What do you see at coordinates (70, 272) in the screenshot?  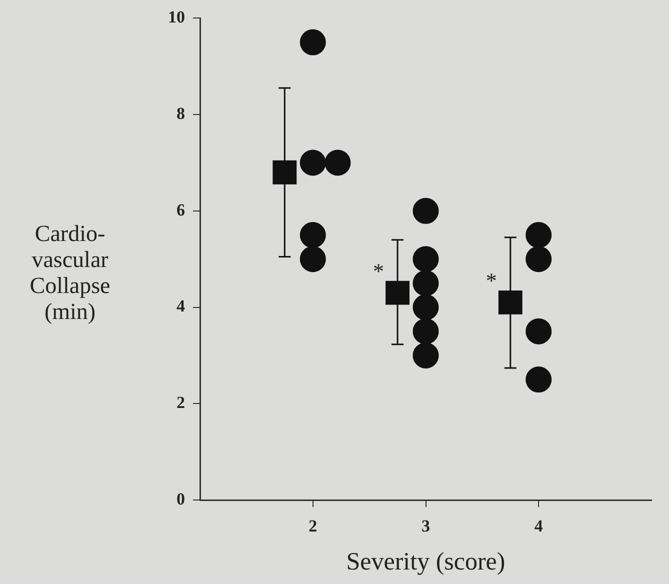 I see `y-axis-title: Cardio- vascular Collapse (min)` at bounding box center [70, 272].